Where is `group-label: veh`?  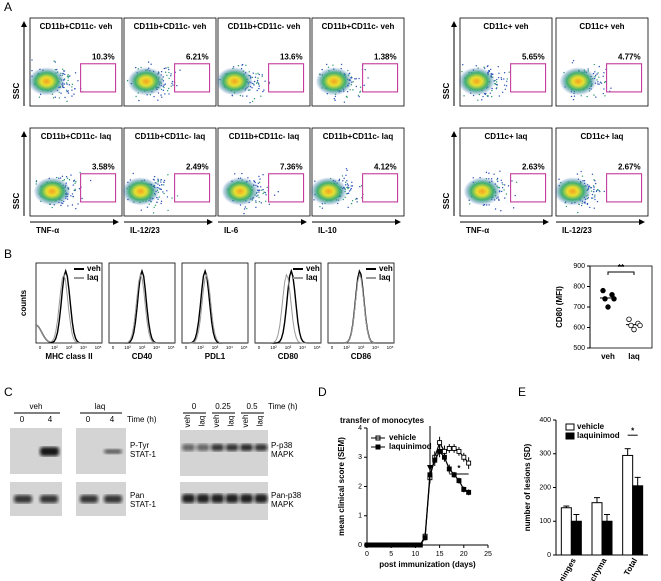
group-label: veh is located at coordinates (36, 406).